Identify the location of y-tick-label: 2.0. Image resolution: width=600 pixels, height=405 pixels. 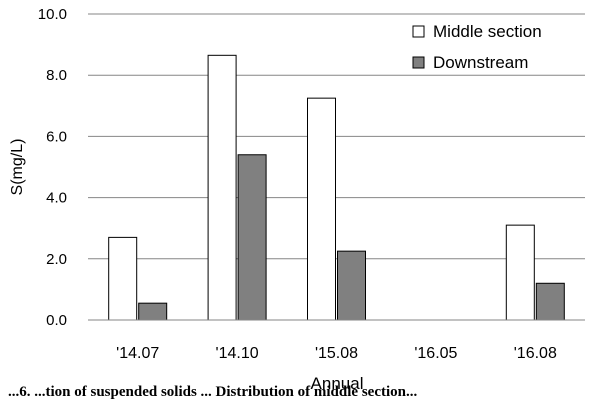
(56, 259).